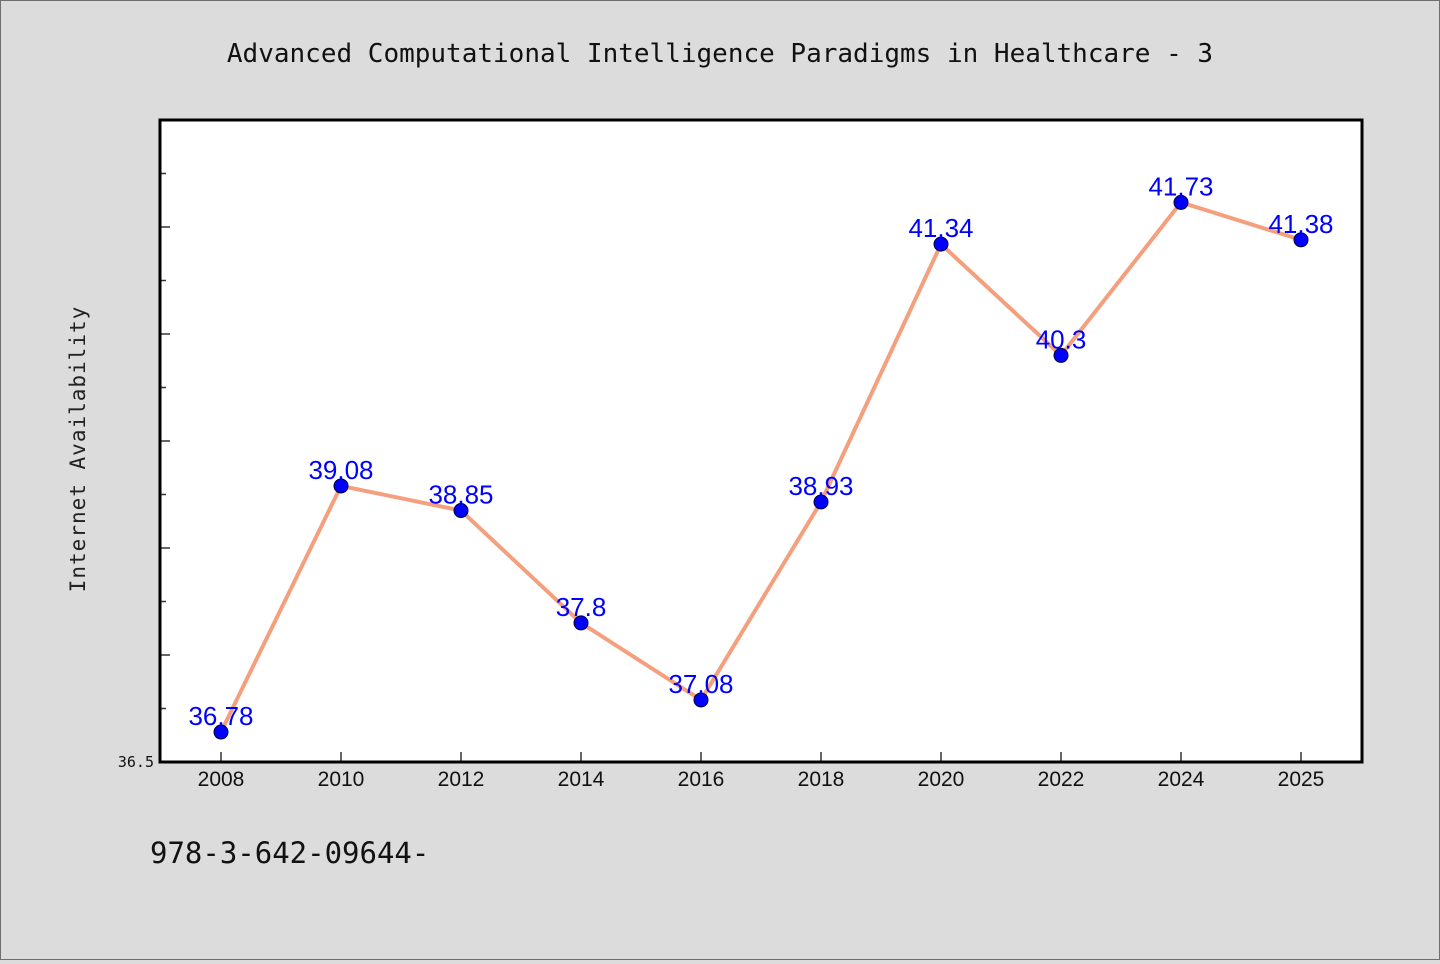 This screenshot has height=964, width=1440. Describe the element at coordinates (341, 779) in the screenshot. I see `x-tick-label: 2010` at that location.